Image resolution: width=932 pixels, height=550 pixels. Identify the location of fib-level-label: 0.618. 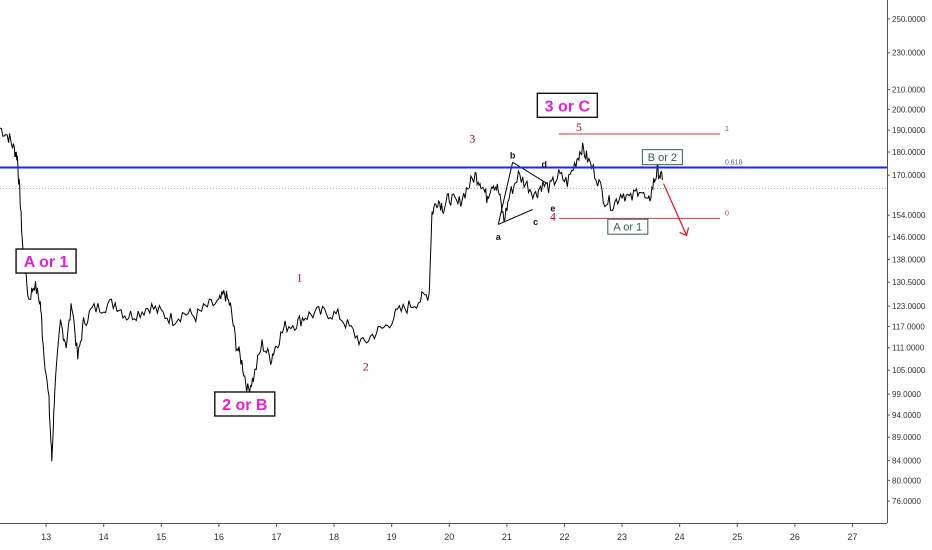
(734, 162).